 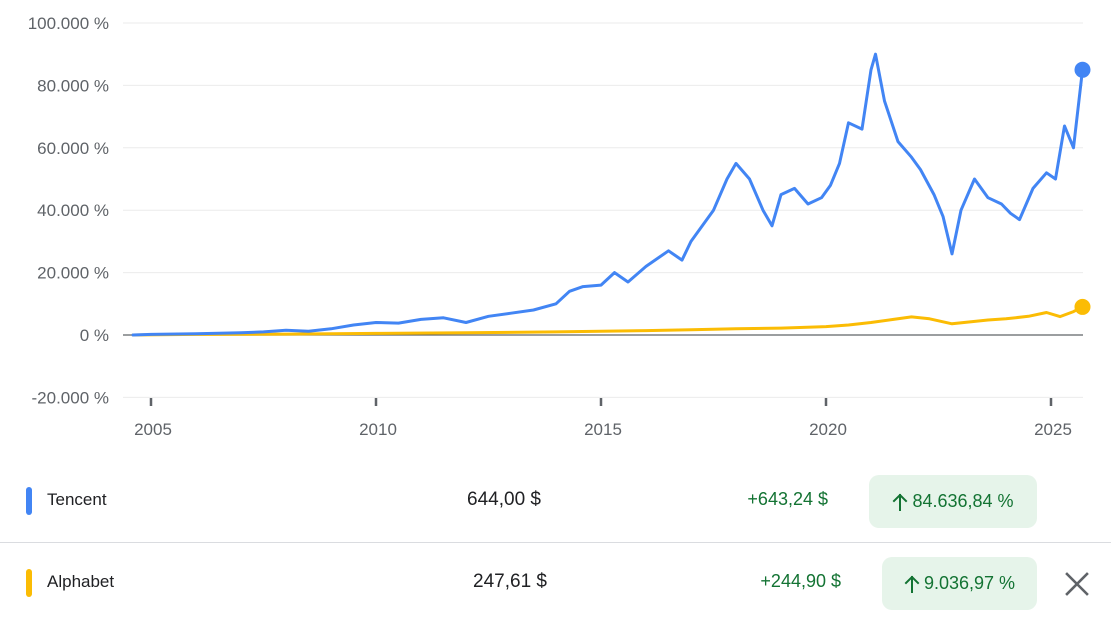 What do you see at coordinates (555, 583) in the screenshot?
I see `legend-row-alphabet: Alphabet 247,61 $ +244,90 $ 9.036,97 %` at bounding box center [555, 583].